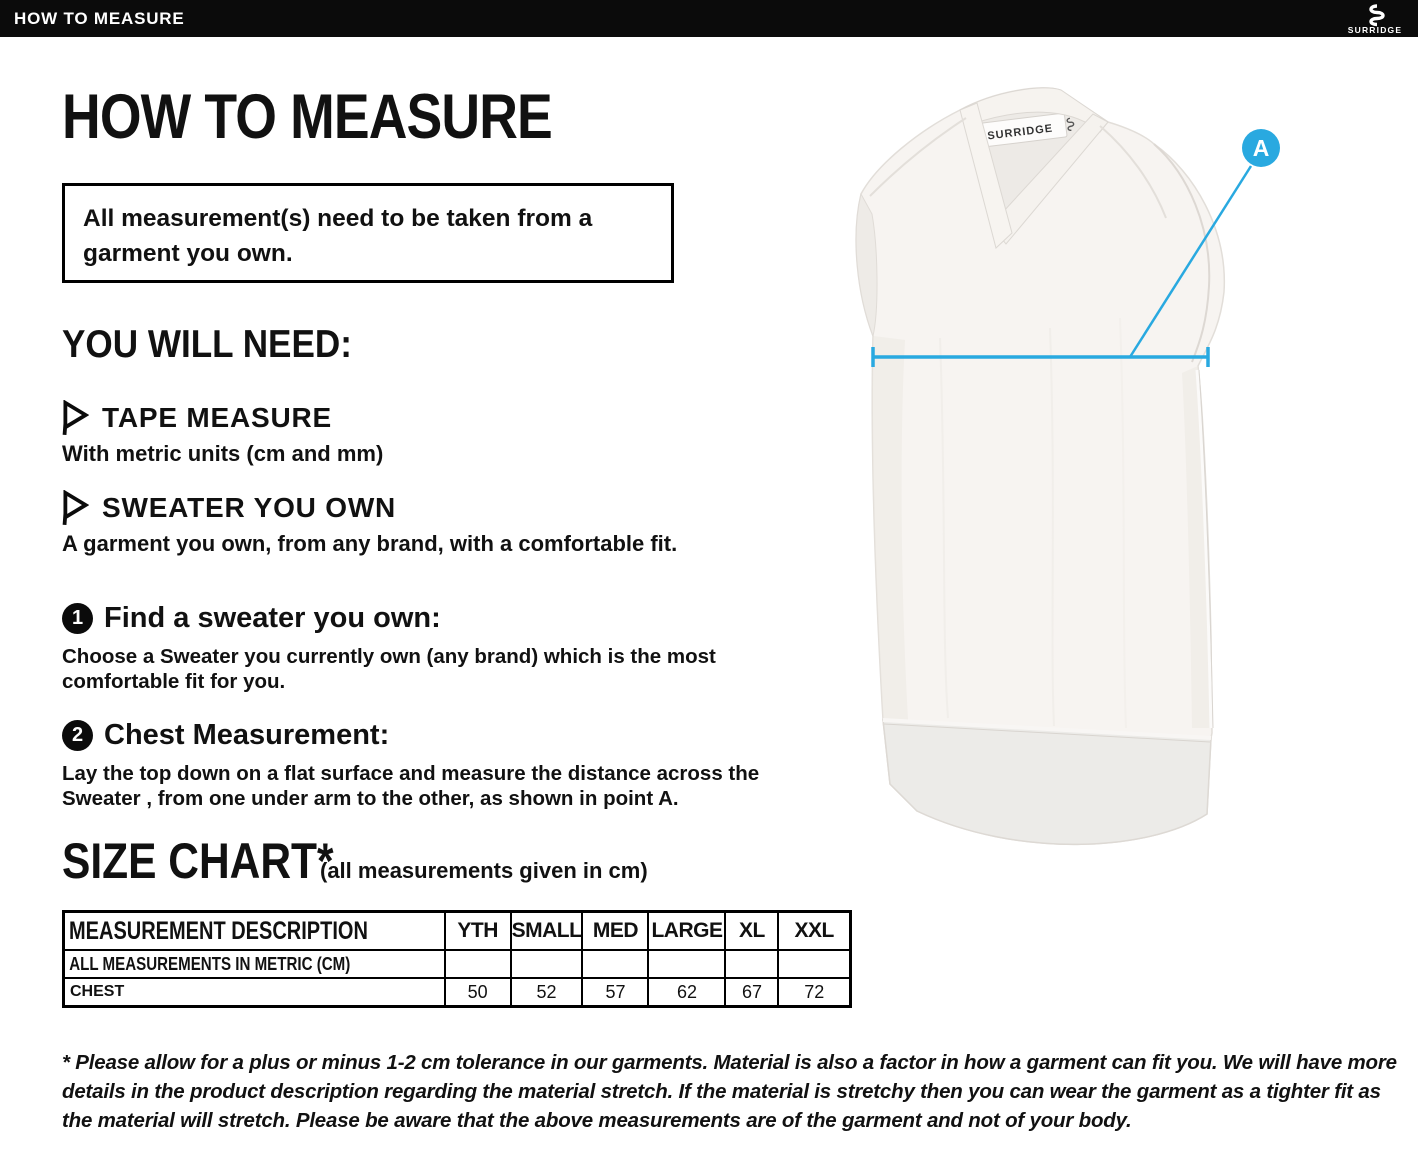 The image size is (1418, 1156). I want to click on table-row-metric-note: ALL MEASUREMENTS IN METRIC (CM), so click(457, 964).